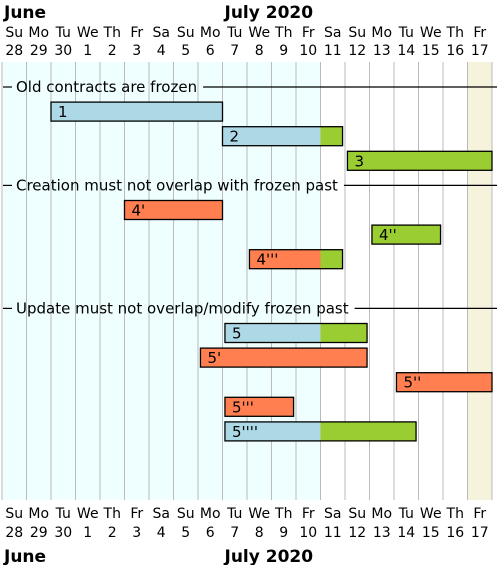 The image size is (500, 565). I want to click on contract-bar-label: 4''', so click(267, 260).